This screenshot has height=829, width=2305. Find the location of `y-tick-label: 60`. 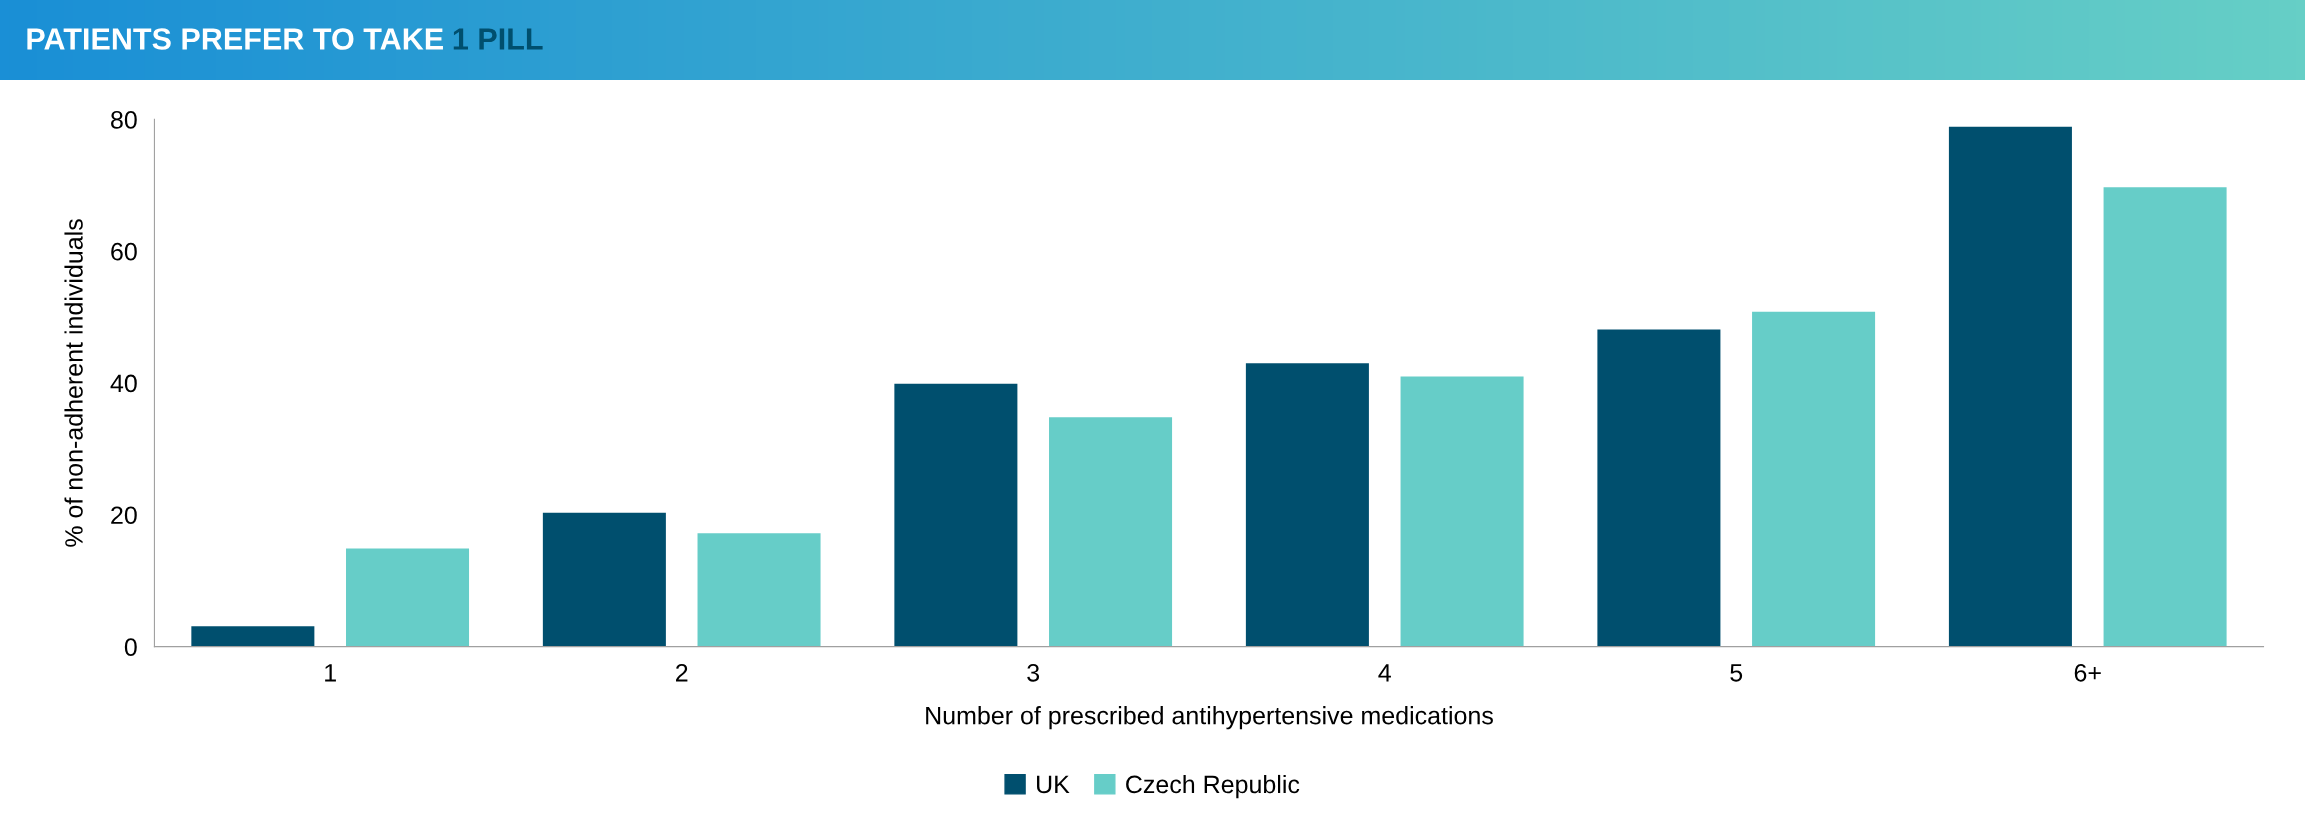

y-tick-label: 60 is located at coordinates (124, 251).